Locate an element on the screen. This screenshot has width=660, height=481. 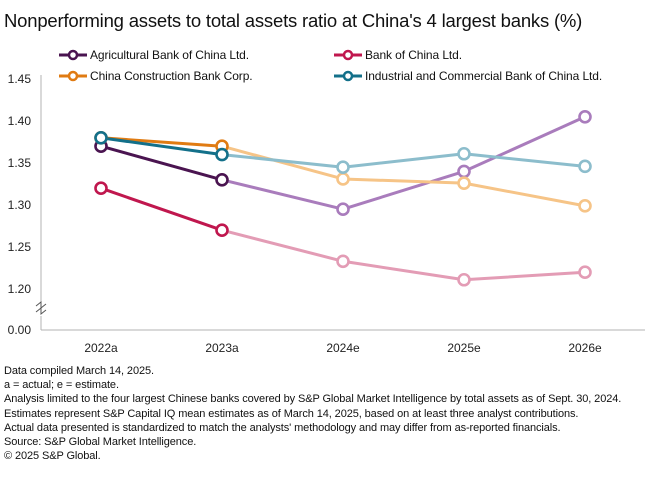
legend-label: Agricultural Bank of China Ltd. is located at coordinates (169, 55).